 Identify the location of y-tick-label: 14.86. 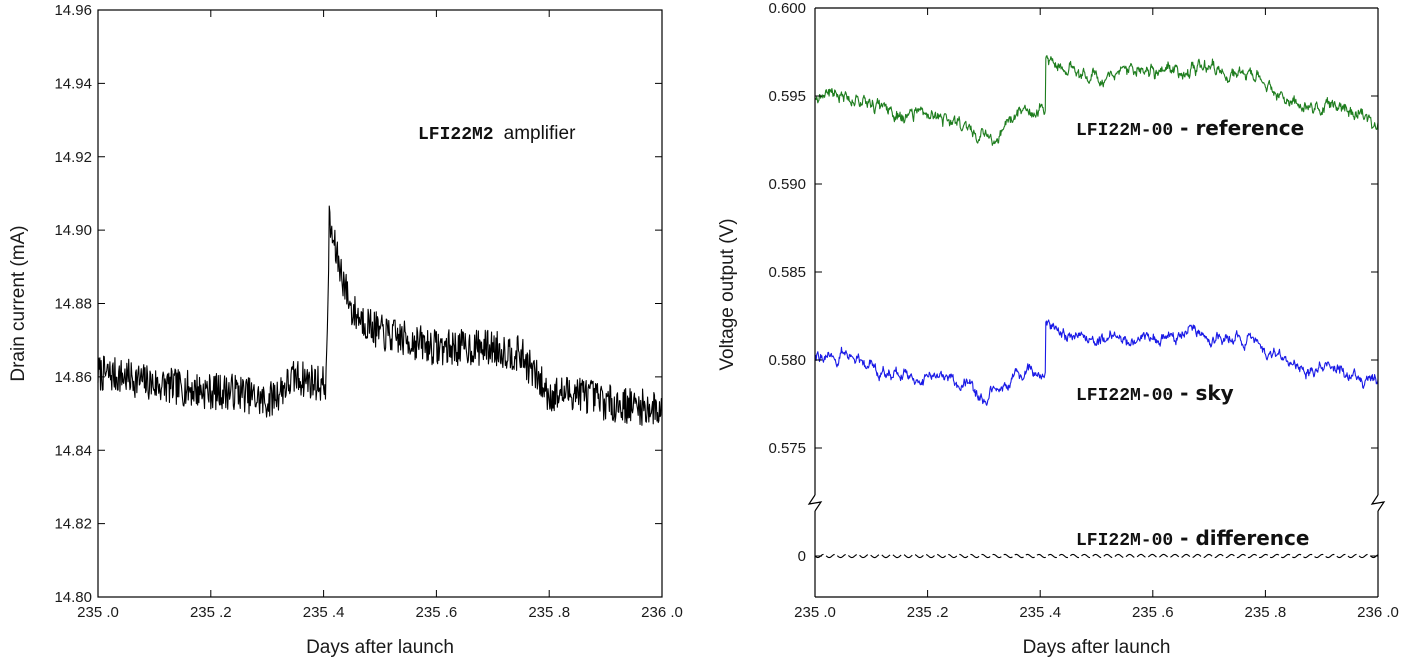
(73, 377).